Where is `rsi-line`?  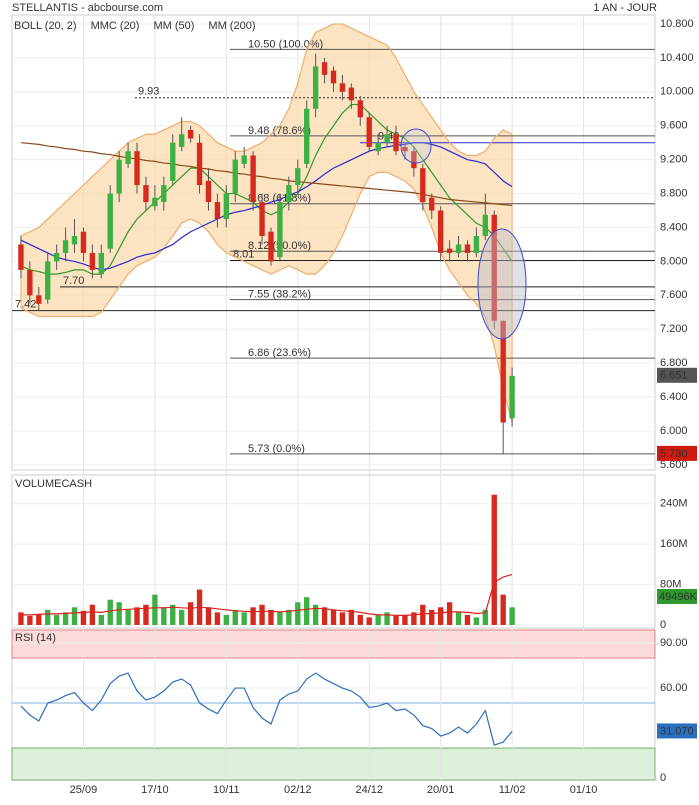 rsi-line is located at coordinates (266, 709).